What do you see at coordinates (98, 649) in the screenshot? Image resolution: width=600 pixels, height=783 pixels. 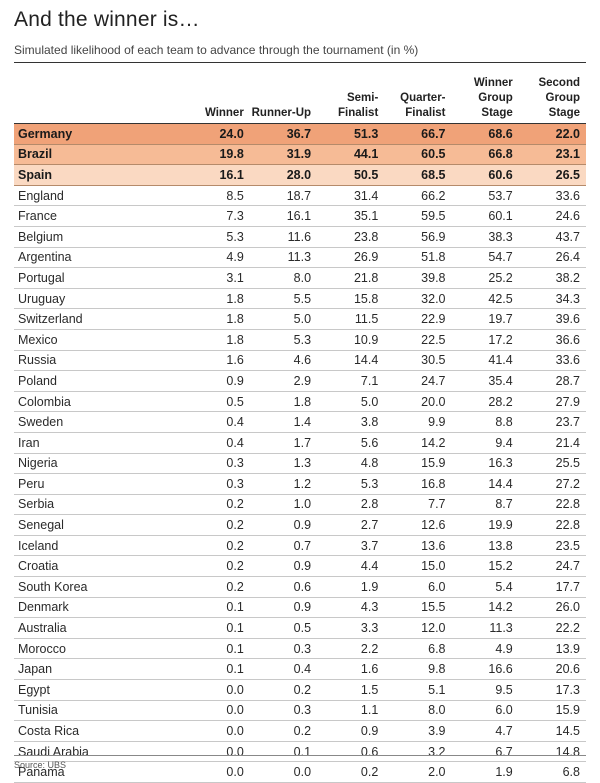 I see `team-name-cell: Morocco` at bounding box center [98, 649].